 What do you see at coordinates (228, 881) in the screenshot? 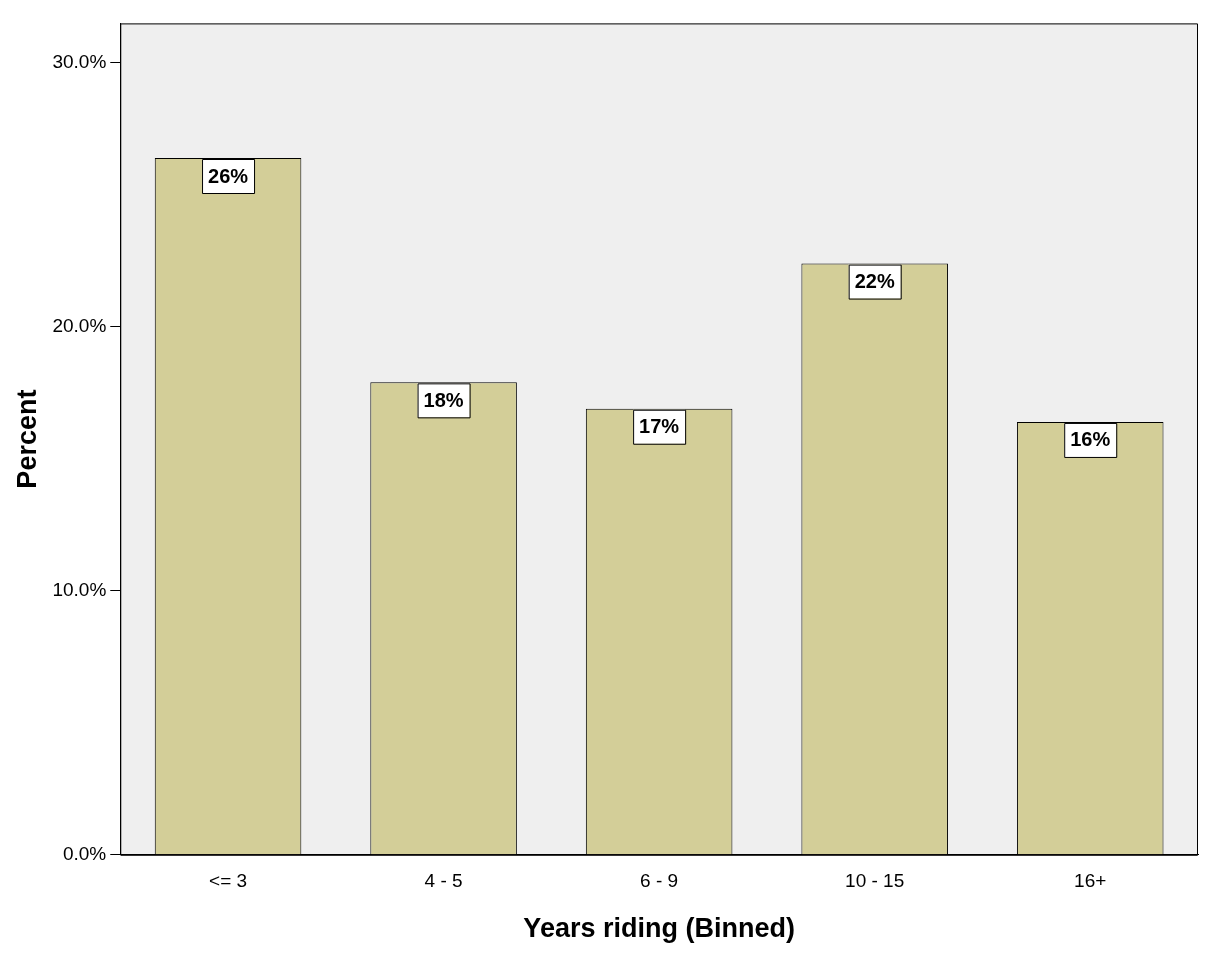
I see `x-tick-label: <= 3` at bounding box center [228, 881].